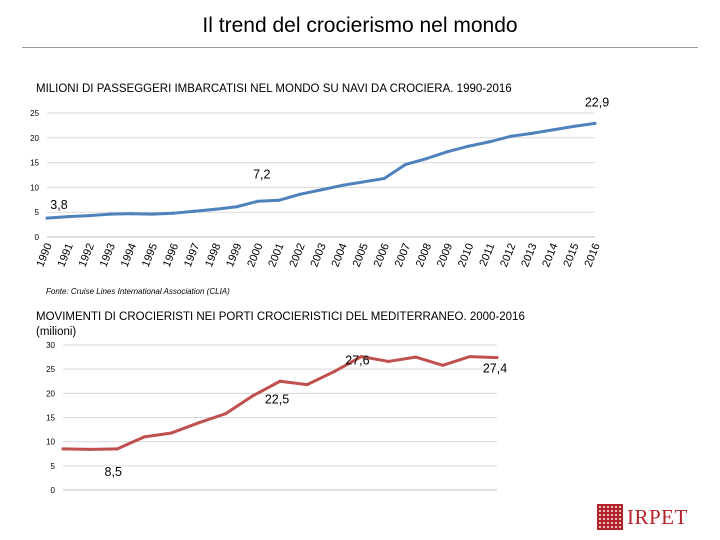 The image size is (720, 540). Describe the element at coordinates (360, 47) in the screenshot. I see `title-divider` at that location.